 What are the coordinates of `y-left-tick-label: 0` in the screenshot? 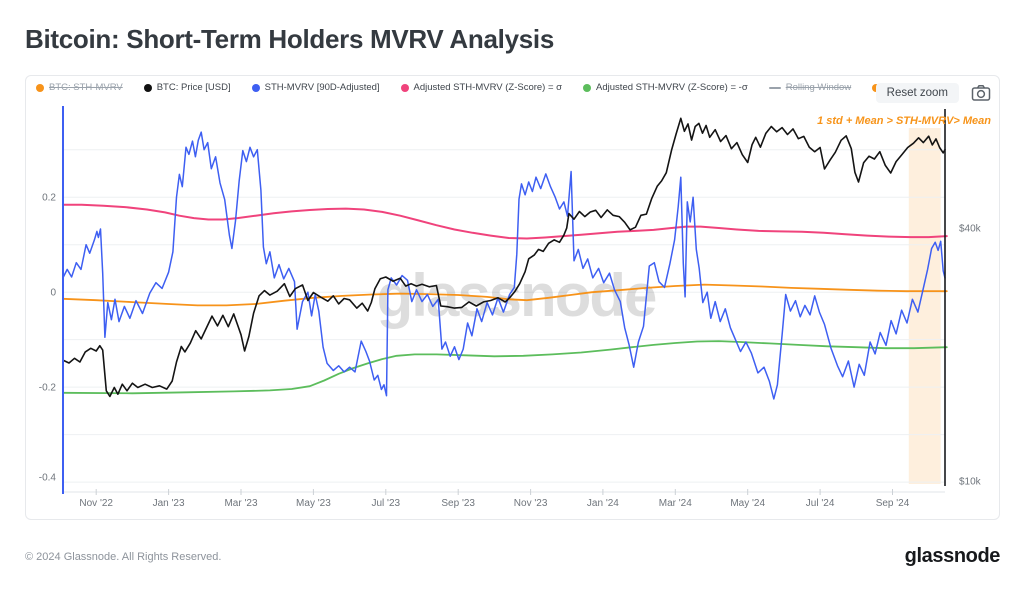 It's located at (53, 293).